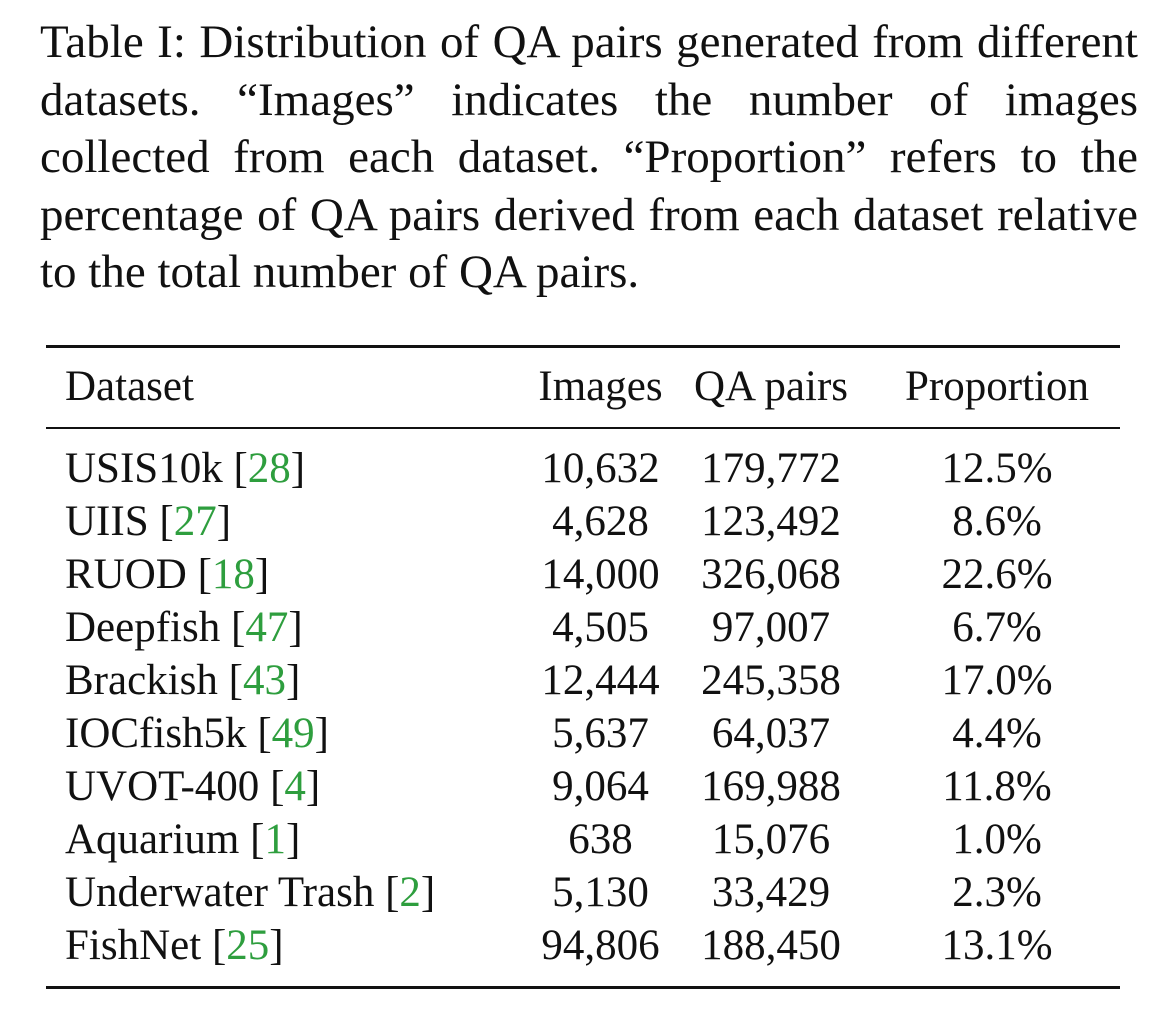  I want to click on table-row: Underwater Trash [2] 5,130 33,429 2.3%, so click(583, 892).